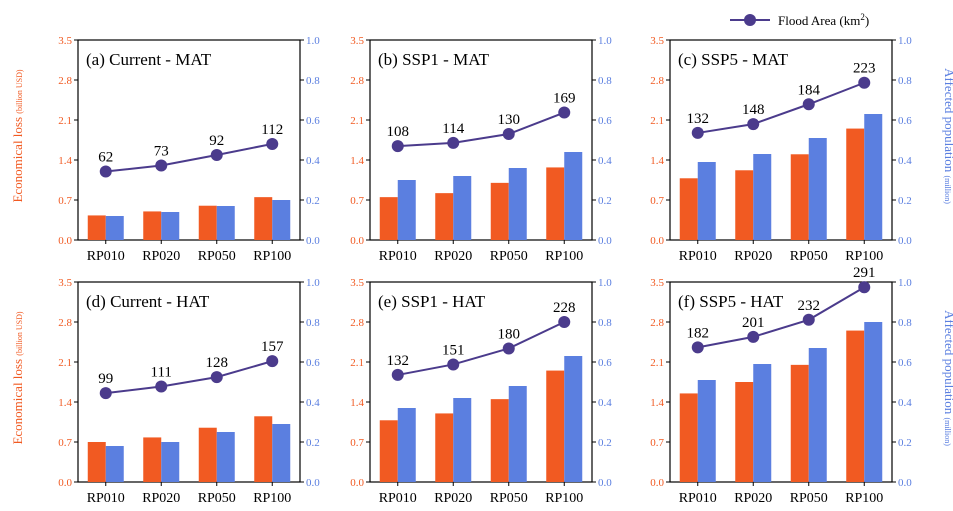 This screenshot has width=953, height=511. What do you see at coordinates (17, 160) in the screenshot?
I see `left-axis-label-main: Economical loss` at bounding box center [17, 160].